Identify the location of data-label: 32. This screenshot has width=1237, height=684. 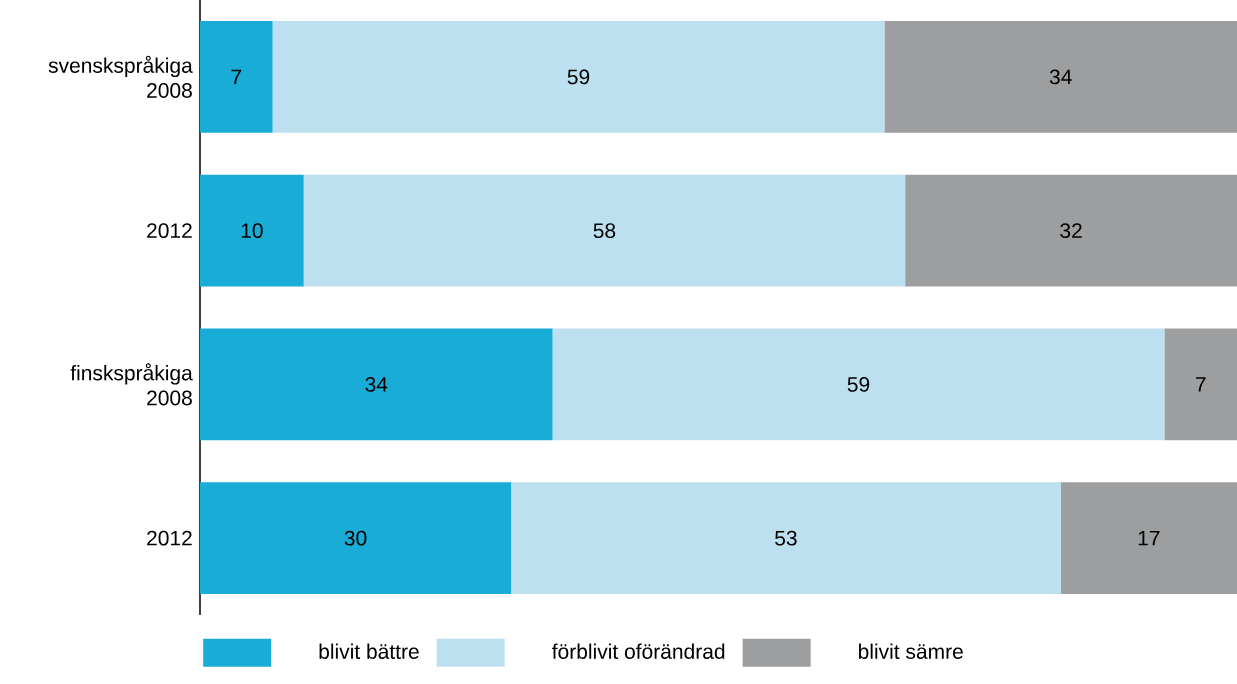
(1071, 231).